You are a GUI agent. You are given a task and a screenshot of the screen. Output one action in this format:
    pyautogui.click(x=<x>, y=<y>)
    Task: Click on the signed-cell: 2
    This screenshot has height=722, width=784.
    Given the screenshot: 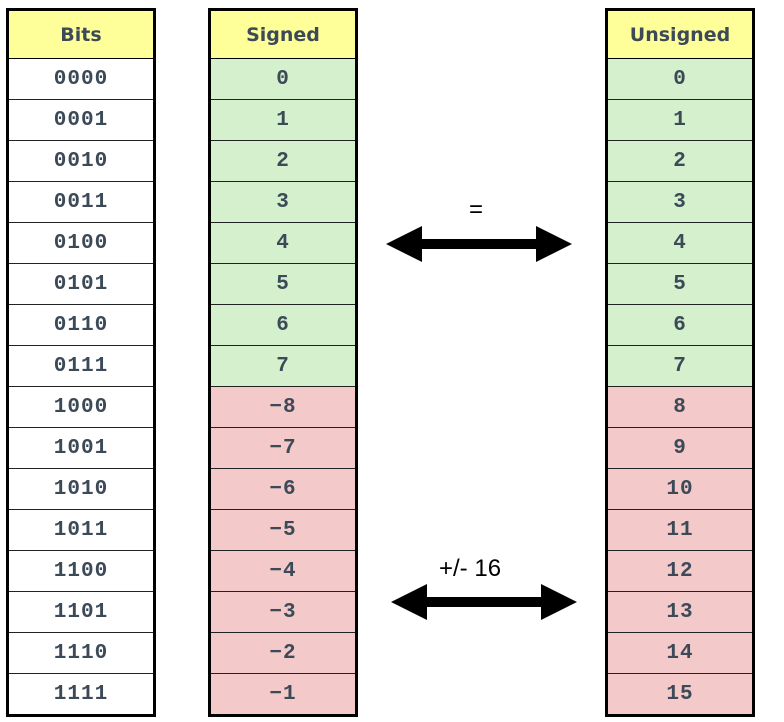 What is the action you would take?
    pyautogui.click(x=283, y=161)
    